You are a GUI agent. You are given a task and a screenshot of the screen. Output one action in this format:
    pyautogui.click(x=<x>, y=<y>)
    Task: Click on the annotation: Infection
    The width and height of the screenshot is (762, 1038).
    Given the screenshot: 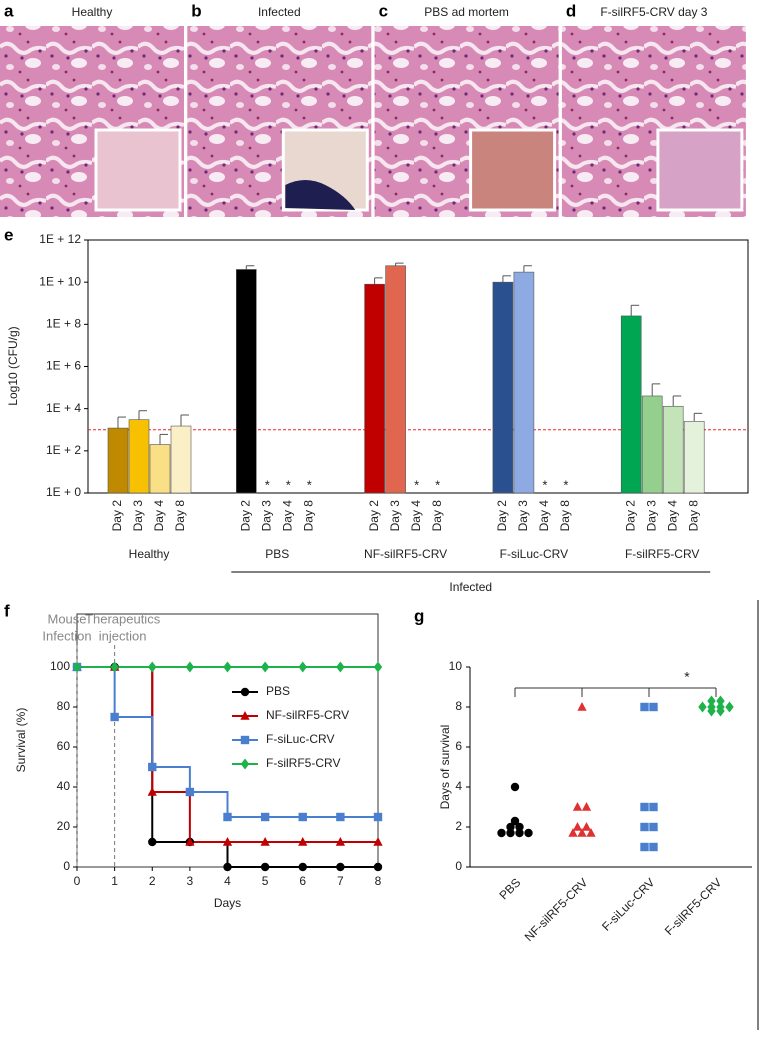 What is the action you would take?
    pyautogui.click(x=66, y=635)
    